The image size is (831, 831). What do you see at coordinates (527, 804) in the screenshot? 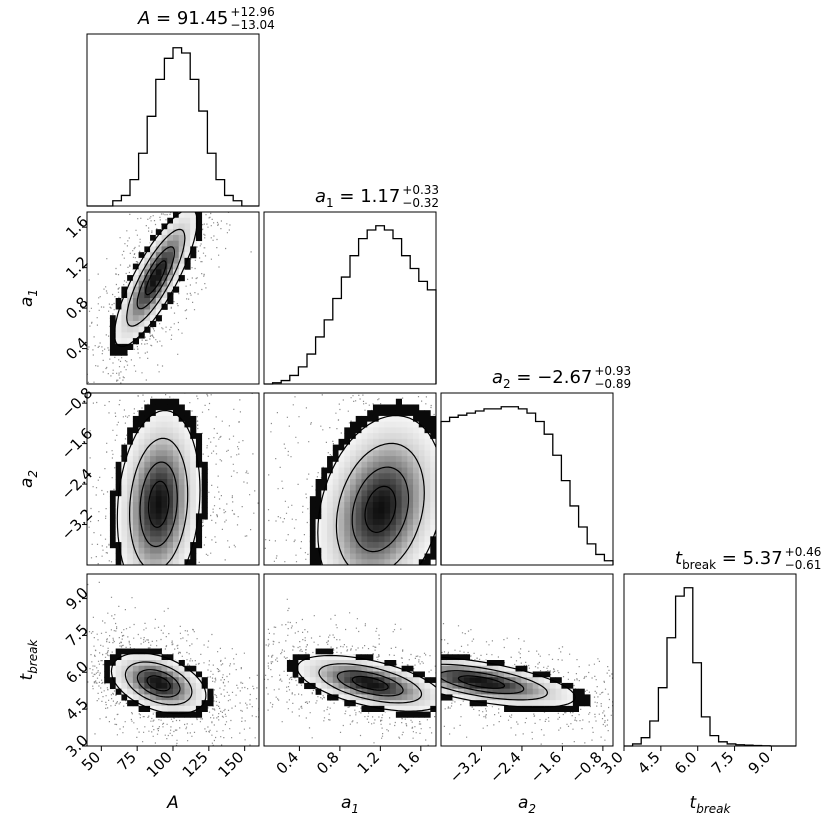
I see `x-axis-label-a2: a2` at bounding box center [527, 804].